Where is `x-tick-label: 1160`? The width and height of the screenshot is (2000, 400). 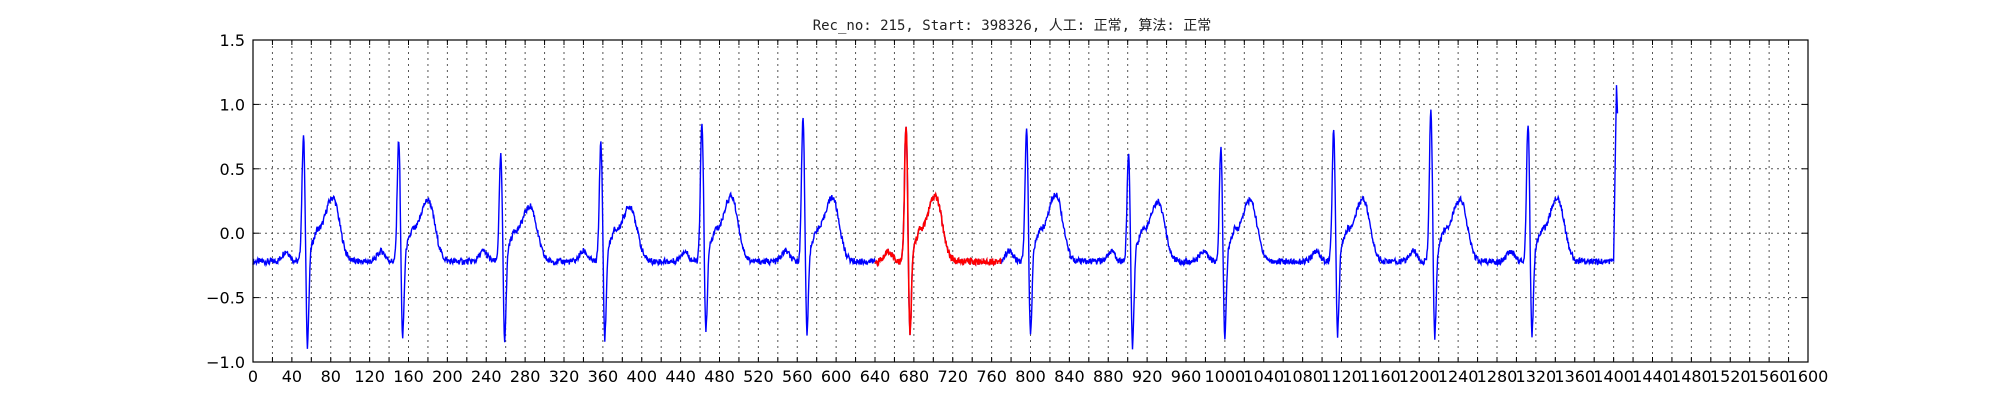
x-tick-label: 1160 is located at coordinates (1380, 376).